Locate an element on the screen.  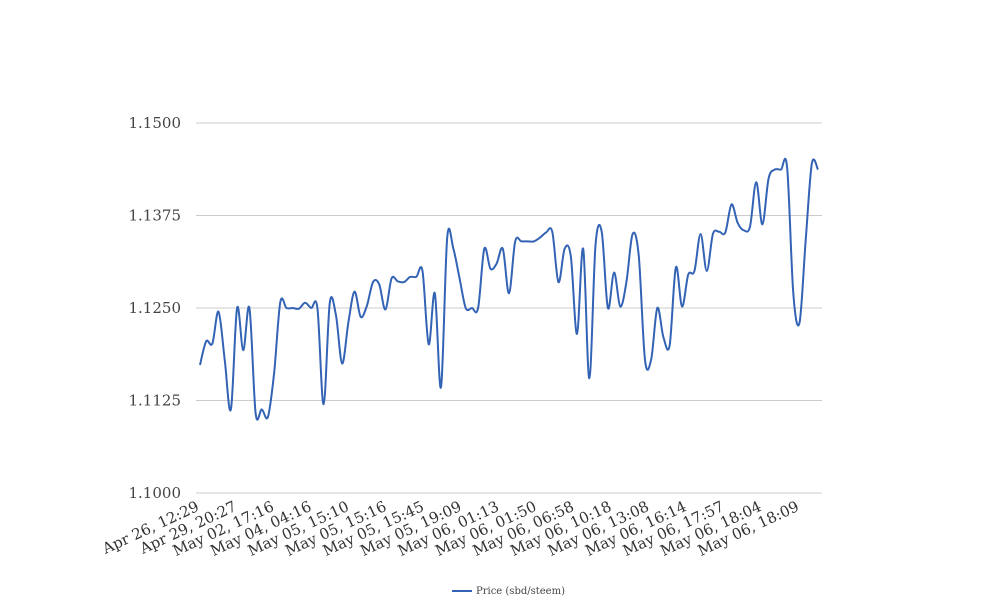
y-tick-label: 1.1250 is located at coordinates (155, 308).